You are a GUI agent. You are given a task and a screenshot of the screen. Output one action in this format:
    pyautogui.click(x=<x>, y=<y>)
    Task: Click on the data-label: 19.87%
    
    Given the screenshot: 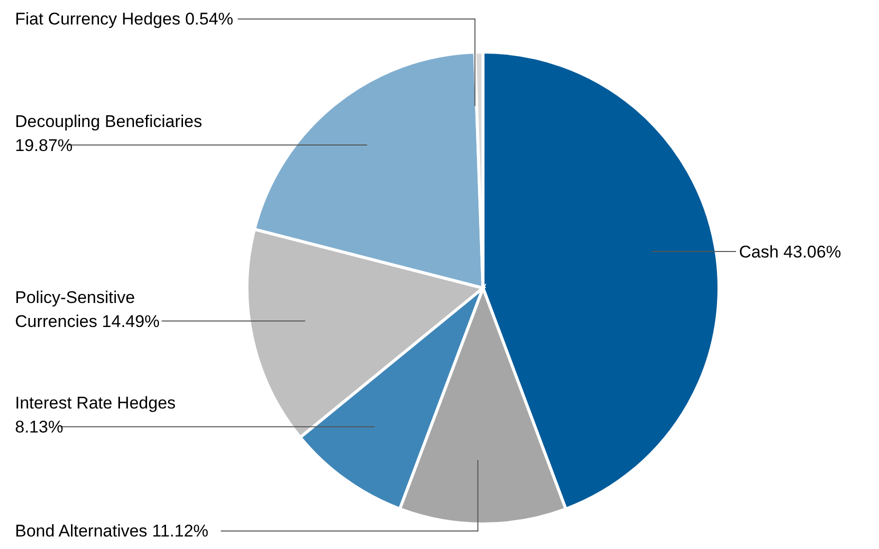 What is the action you would take?
    pyautogui.click(x=44, y=145)
    